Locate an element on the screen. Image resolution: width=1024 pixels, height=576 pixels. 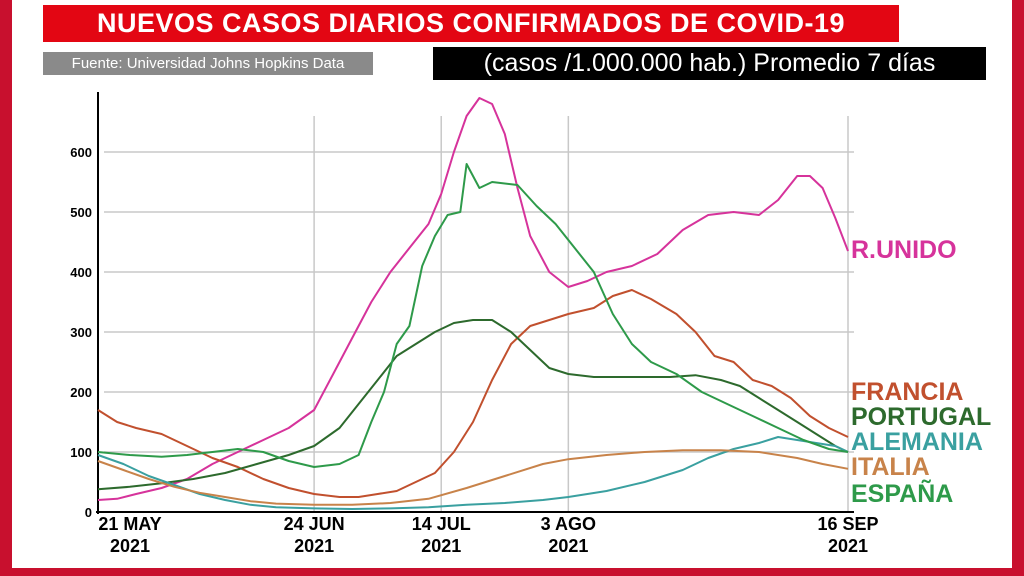
y-tick-label: 300 is located at coordinates (81, 332).